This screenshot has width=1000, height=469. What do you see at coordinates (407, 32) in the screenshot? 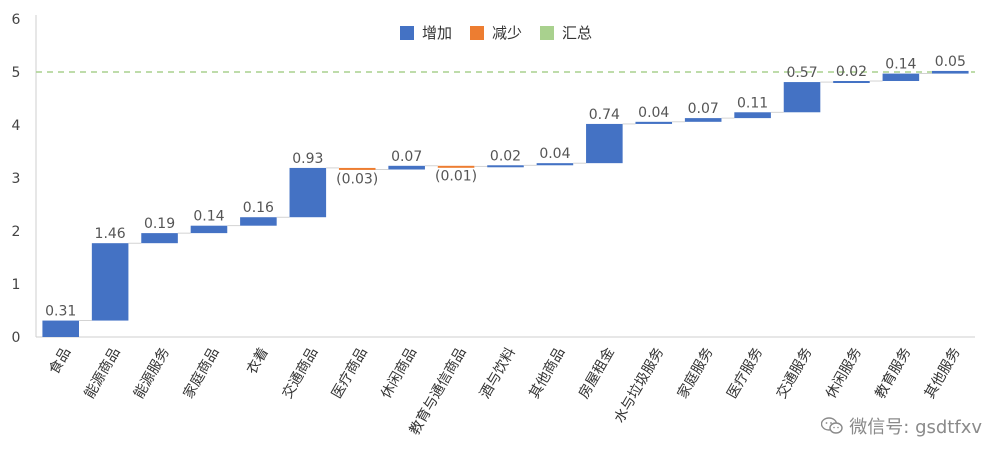
I see `legend-swatch-increase` at bounding box center [407, 32].